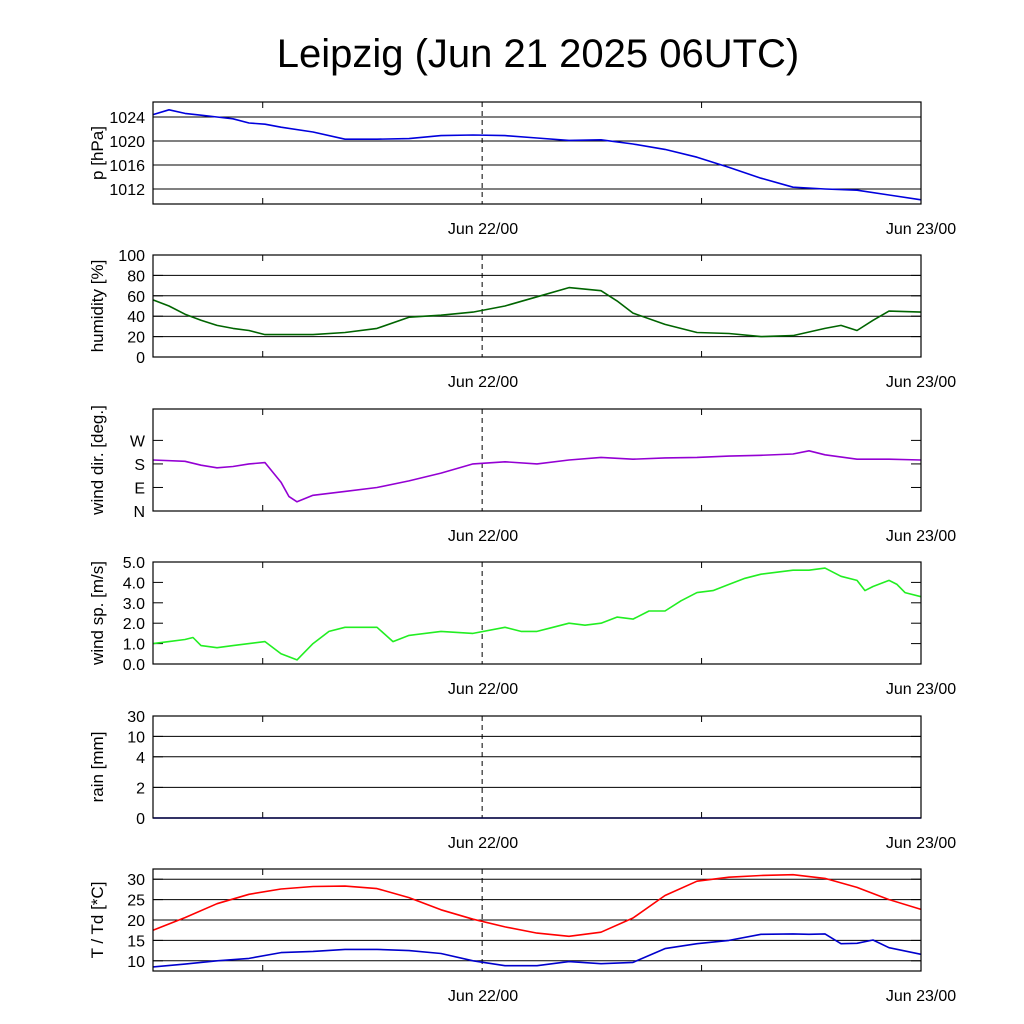 Image resolution: width=1024 pixels, height=1024 pixels. Describe the element at coordinates (97, 153) in the screenshot. I see `y-axis-label: p [hPa]` at that location.